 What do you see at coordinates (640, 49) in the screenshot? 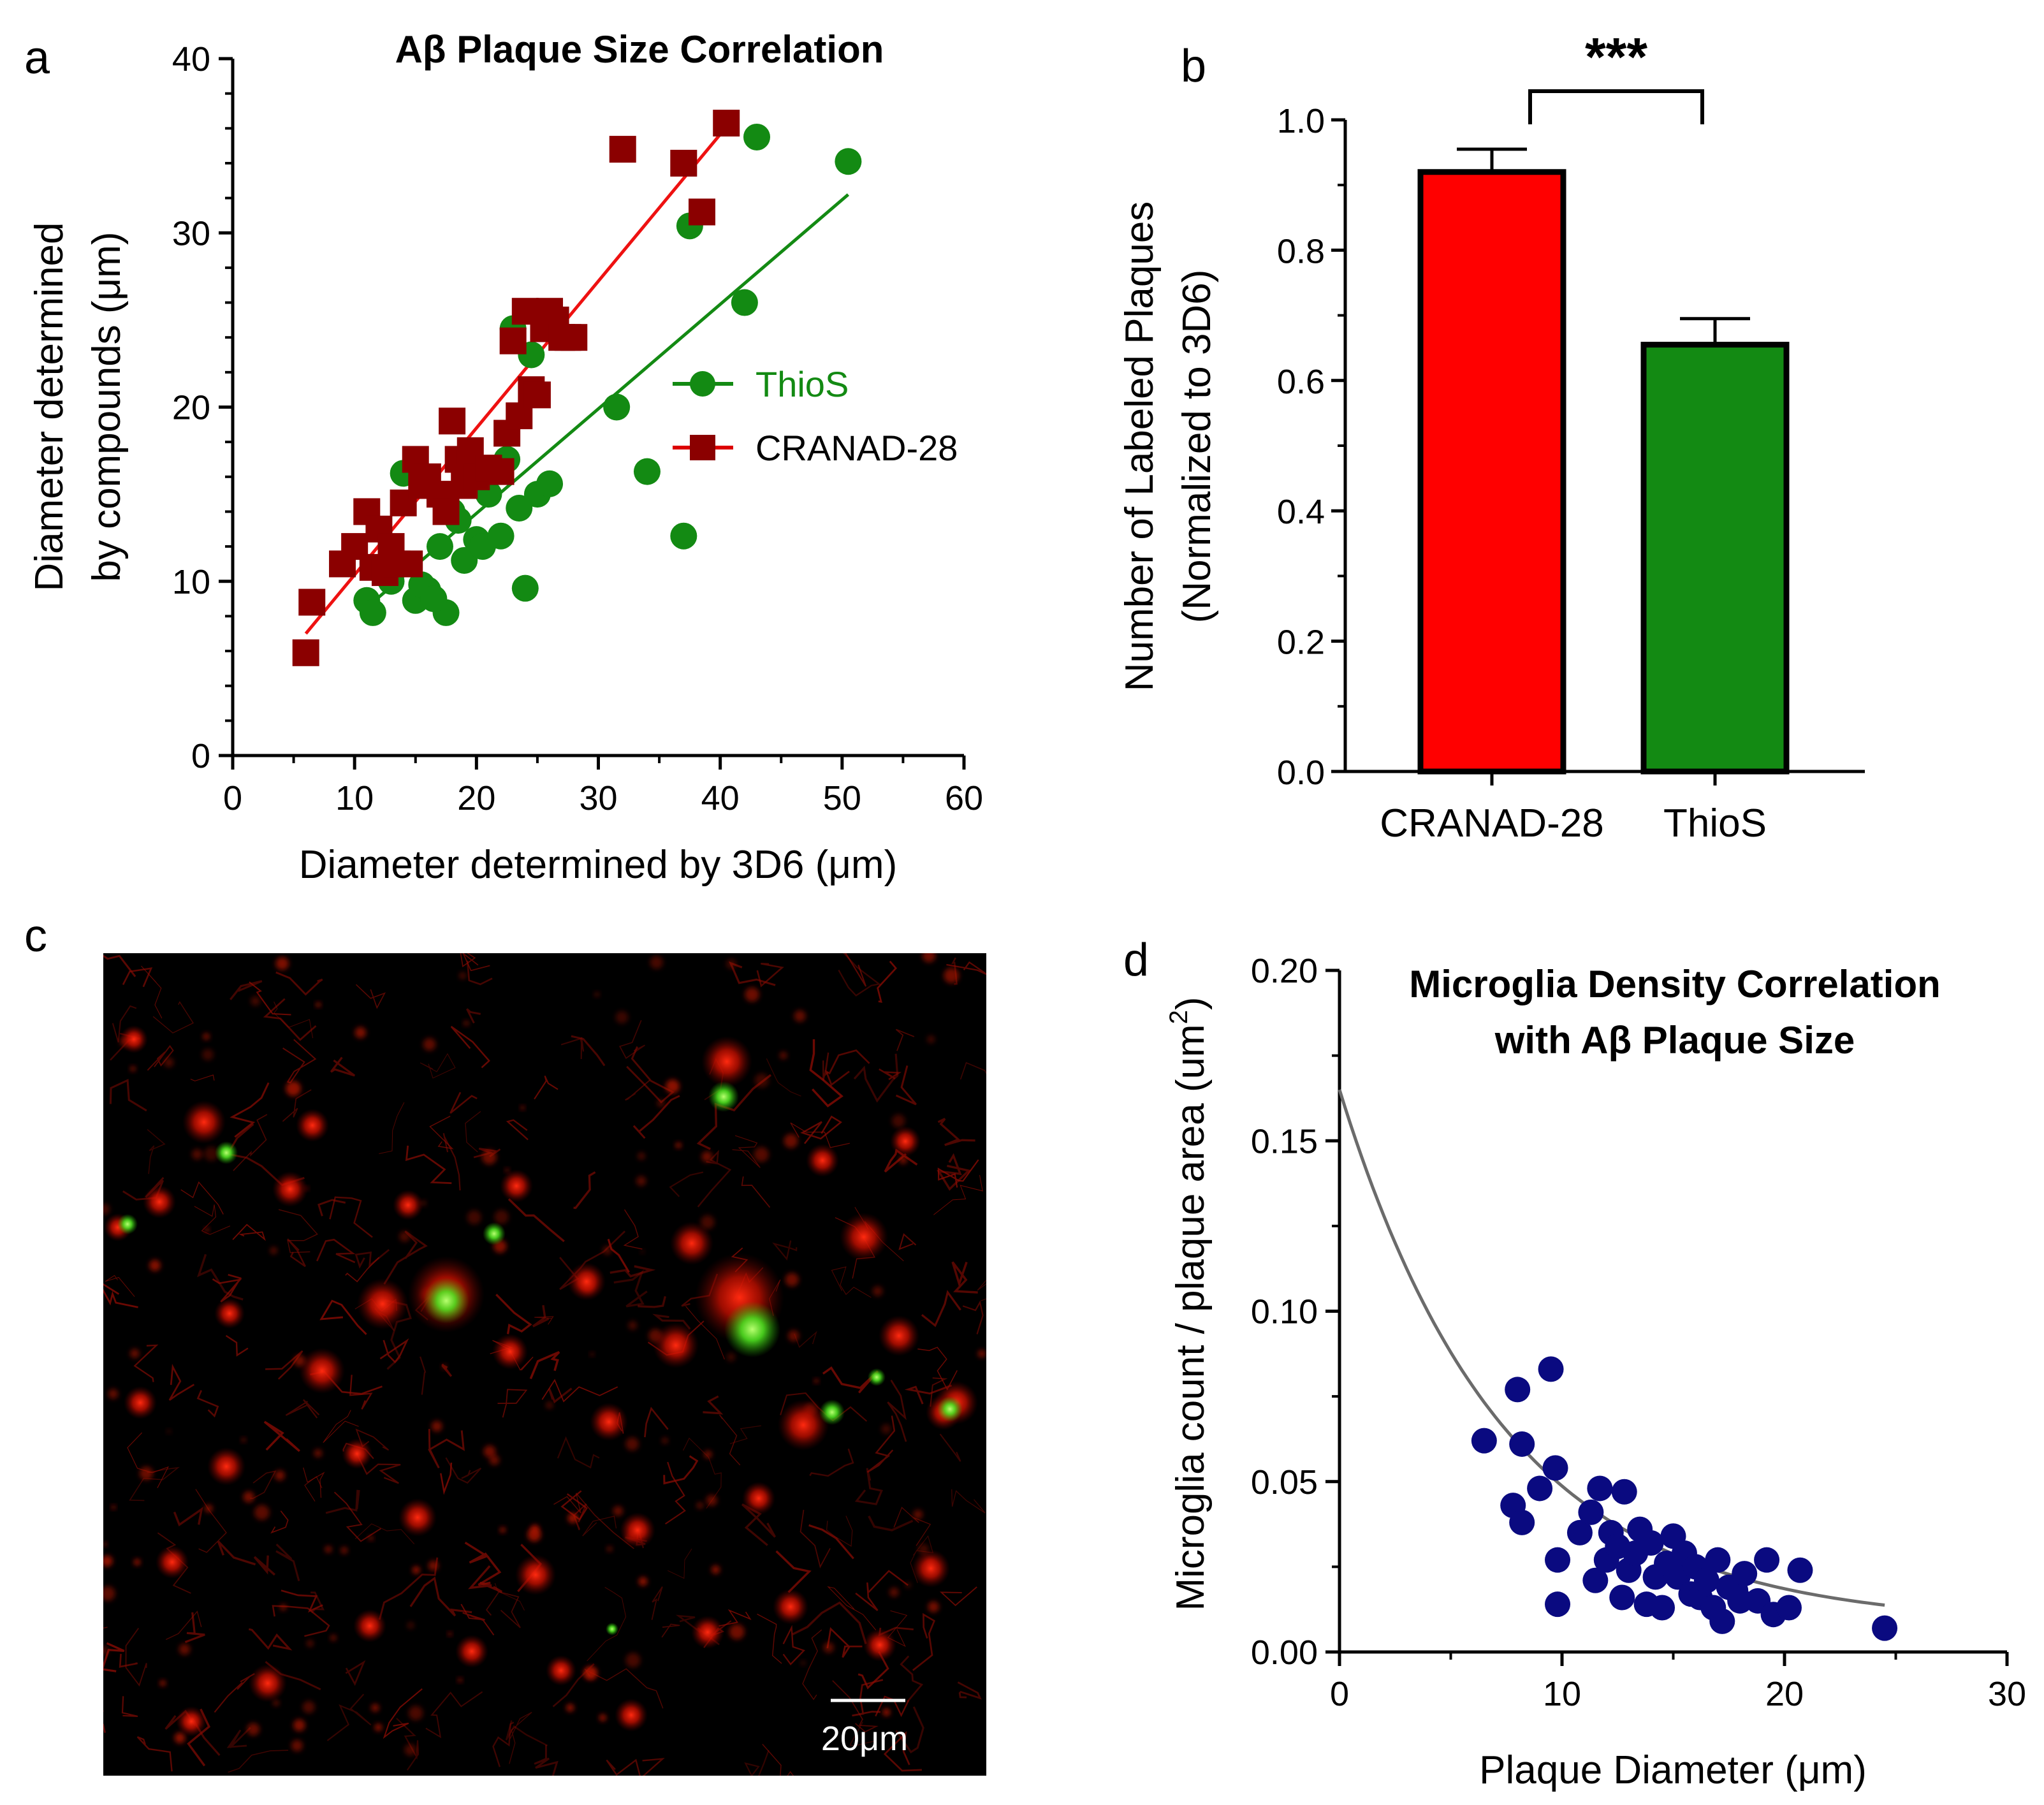
I see `panel-a-title: Aβ Plaque Size Correlation` at bounding box center [640, 49].